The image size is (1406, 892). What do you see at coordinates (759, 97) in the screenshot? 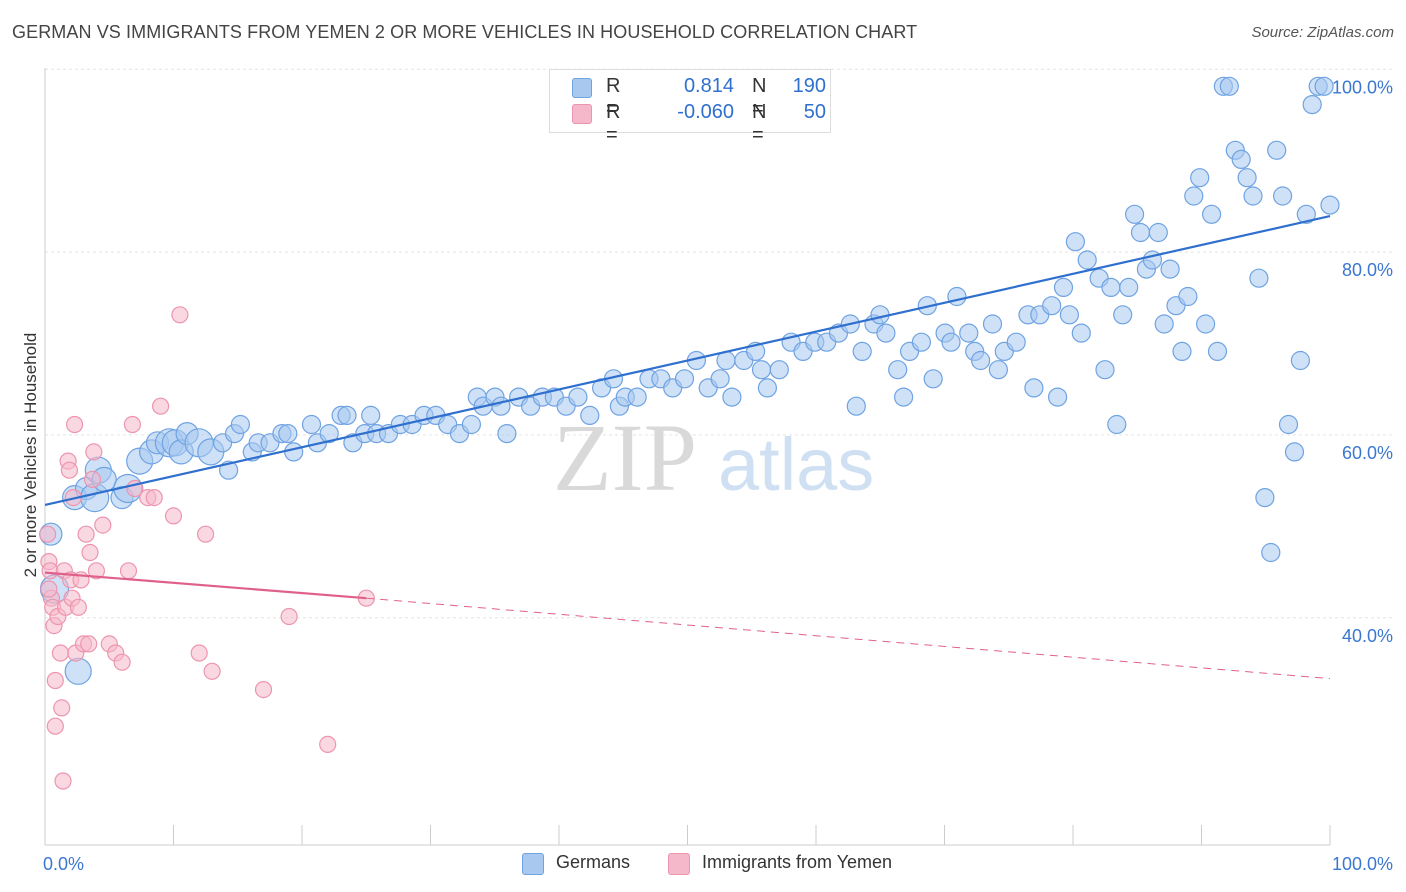
I see `legend-n-label: N =` at bounding box center [759, 97].